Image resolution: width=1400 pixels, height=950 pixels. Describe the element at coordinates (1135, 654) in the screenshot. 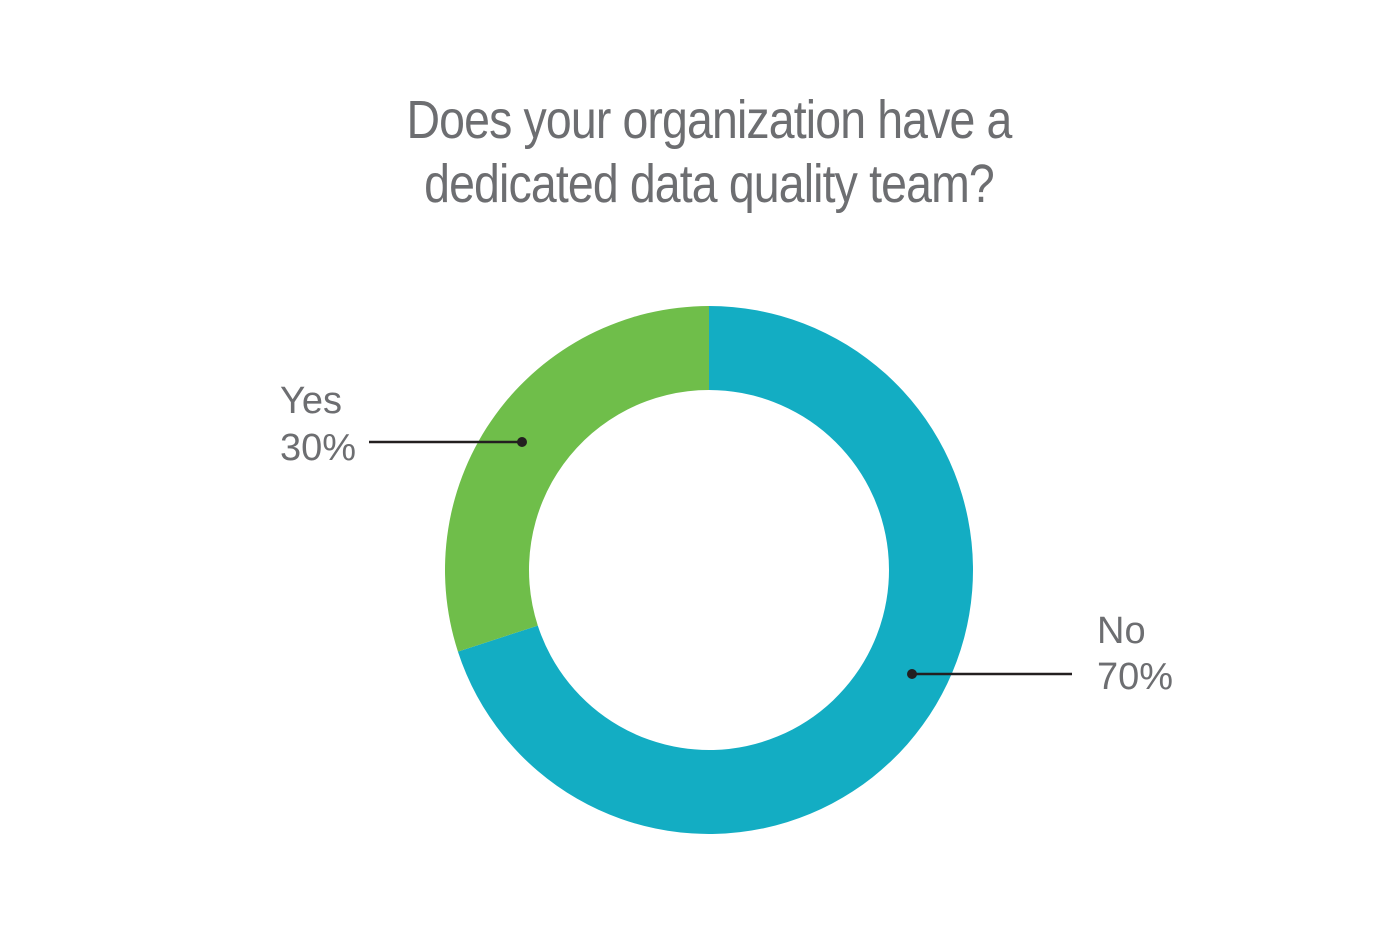

I see `label-no: No 70%` at that location.